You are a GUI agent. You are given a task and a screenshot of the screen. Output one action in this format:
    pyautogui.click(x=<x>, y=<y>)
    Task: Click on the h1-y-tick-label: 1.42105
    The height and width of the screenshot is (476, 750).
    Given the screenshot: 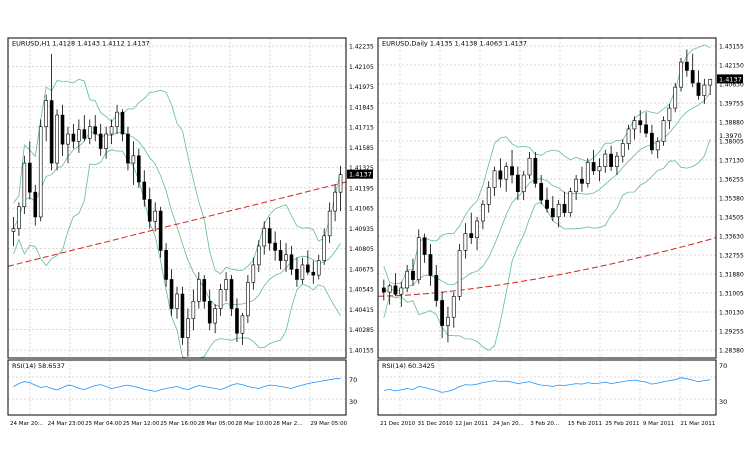 What is the action you would take?
    pyautogui.click(x=361, y=67)
    